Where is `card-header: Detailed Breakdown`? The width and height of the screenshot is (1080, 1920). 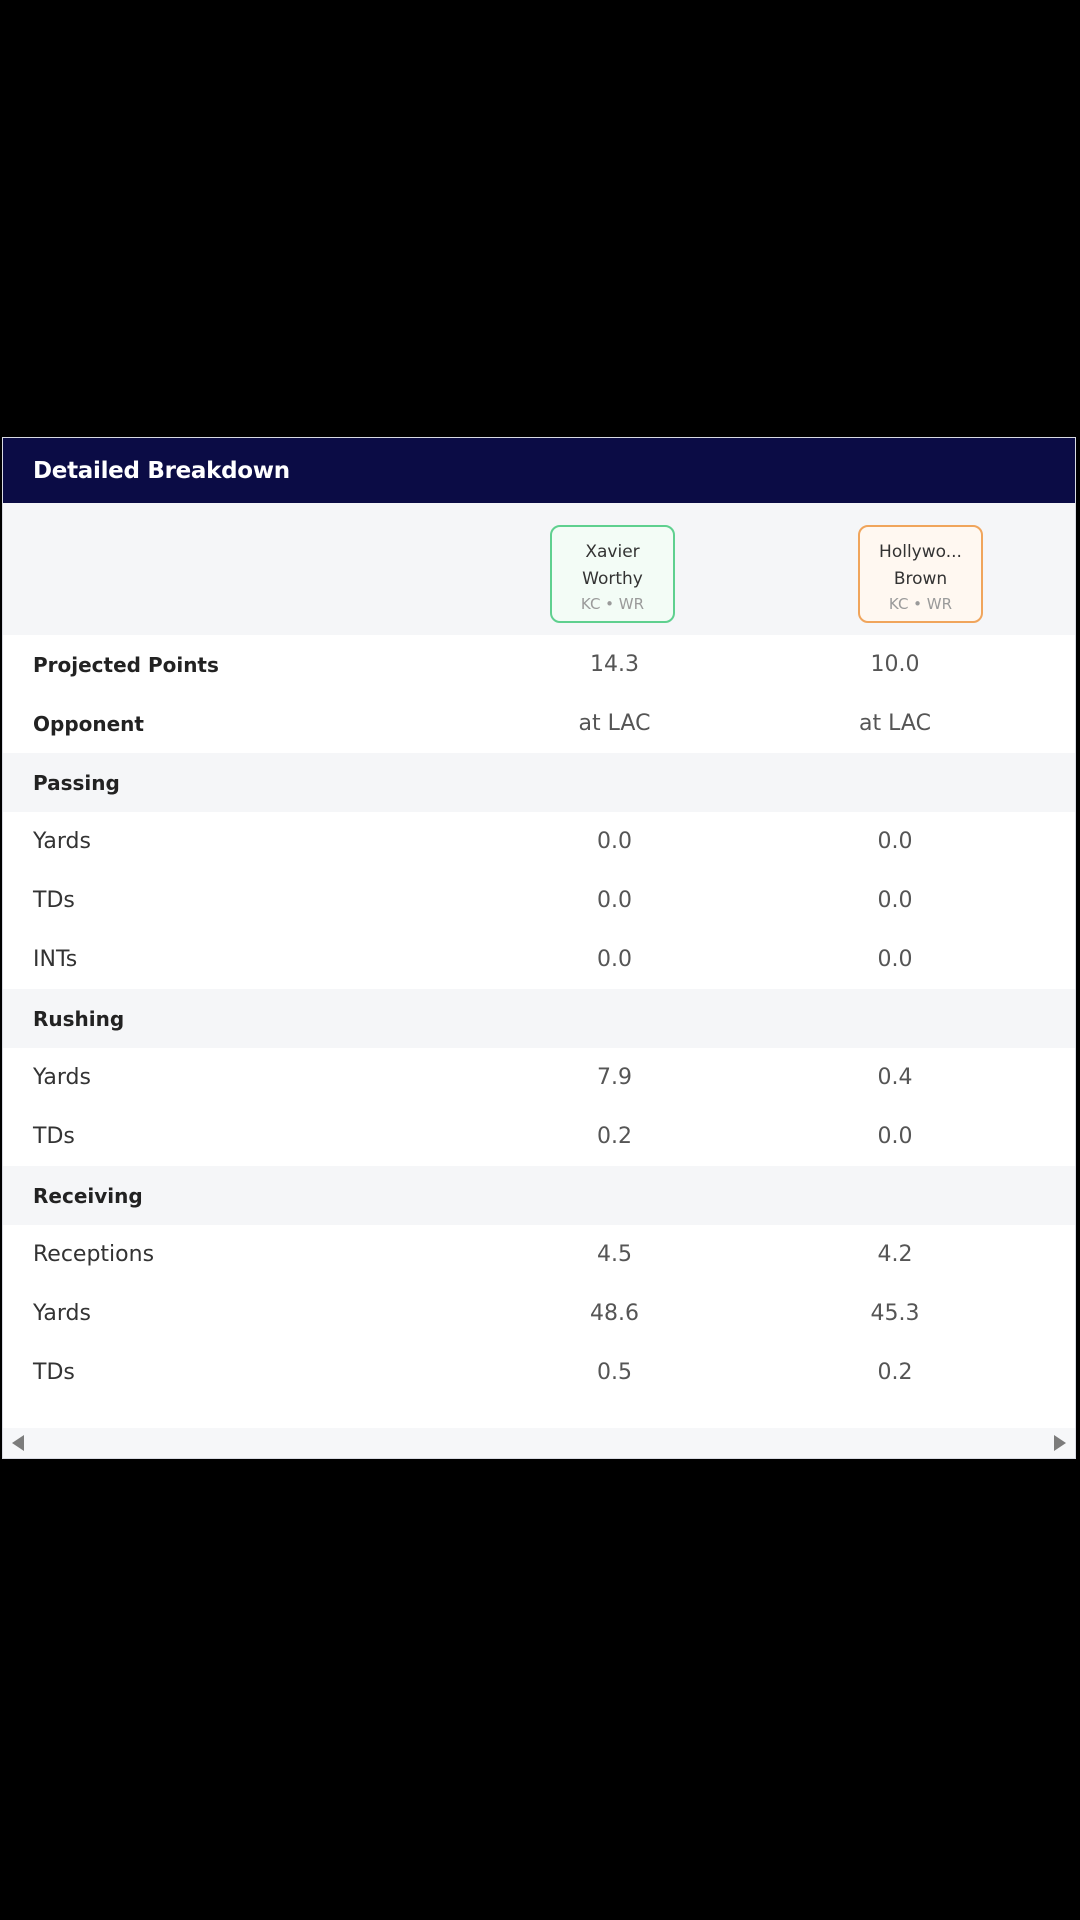 card-header: Detailed Breakdown is located at coordinates (539, 470).